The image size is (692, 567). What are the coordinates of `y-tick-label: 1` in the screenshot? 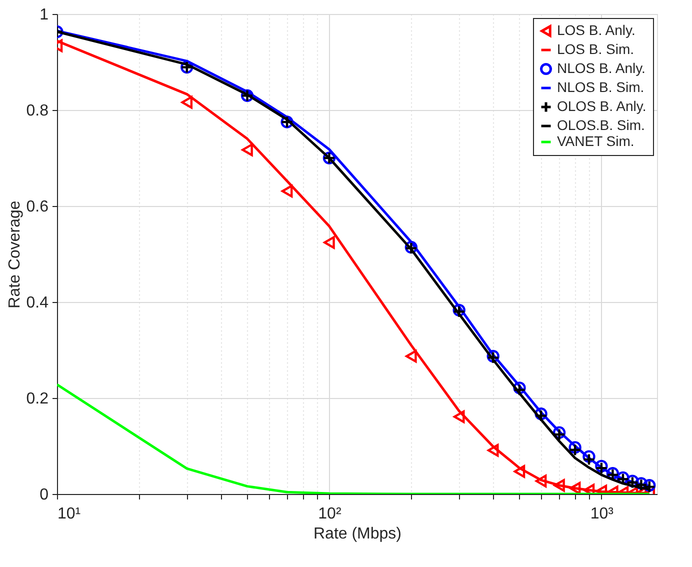 It's located at (44, 15).